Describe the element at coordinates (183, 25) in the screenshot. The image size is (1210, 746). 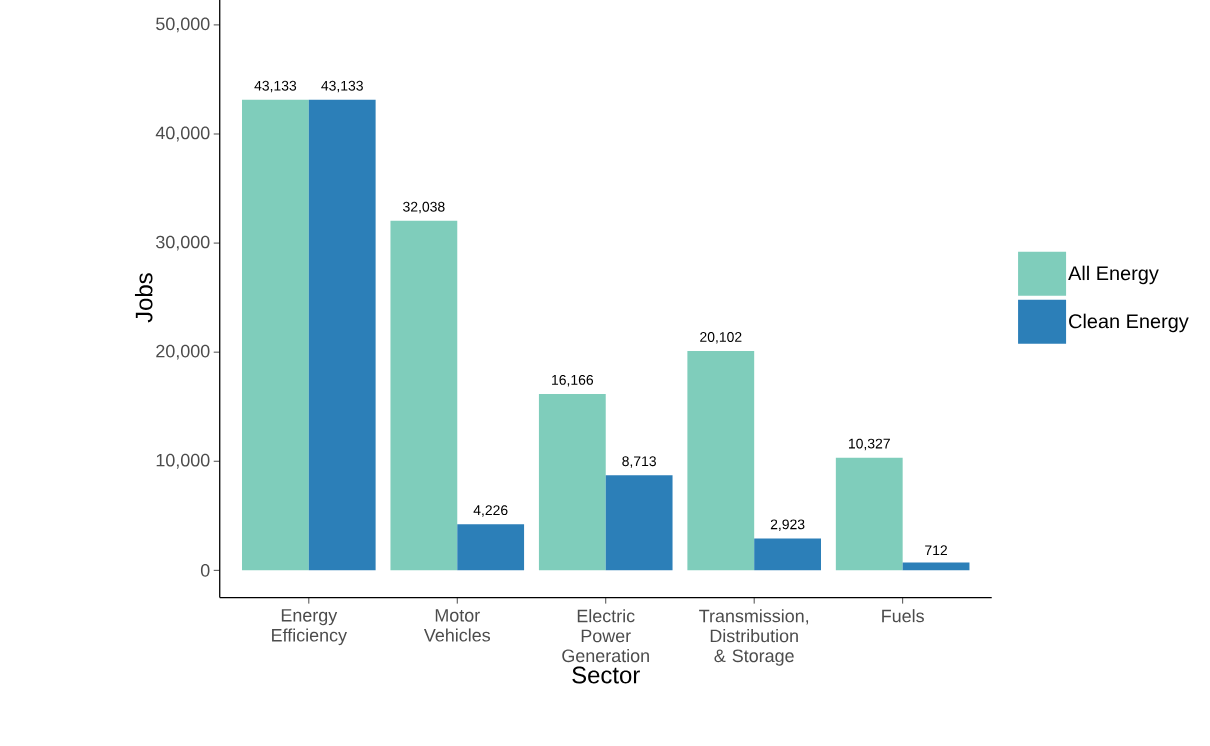
I see `y-tick-label: 50,000` at that location.